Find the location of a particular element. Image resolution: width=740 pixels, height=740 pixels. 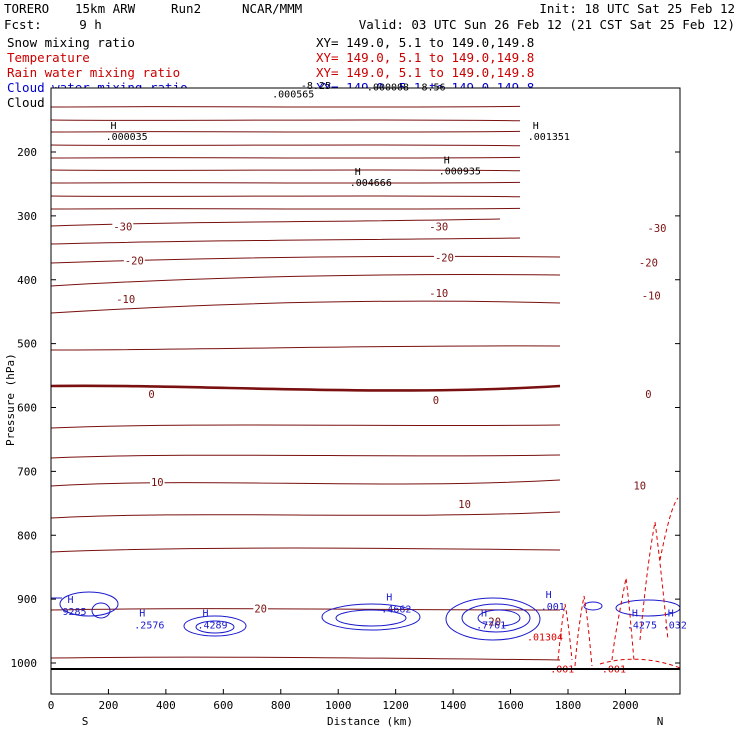

upper-max-label: .000935 is located at coordinates (460, 171).